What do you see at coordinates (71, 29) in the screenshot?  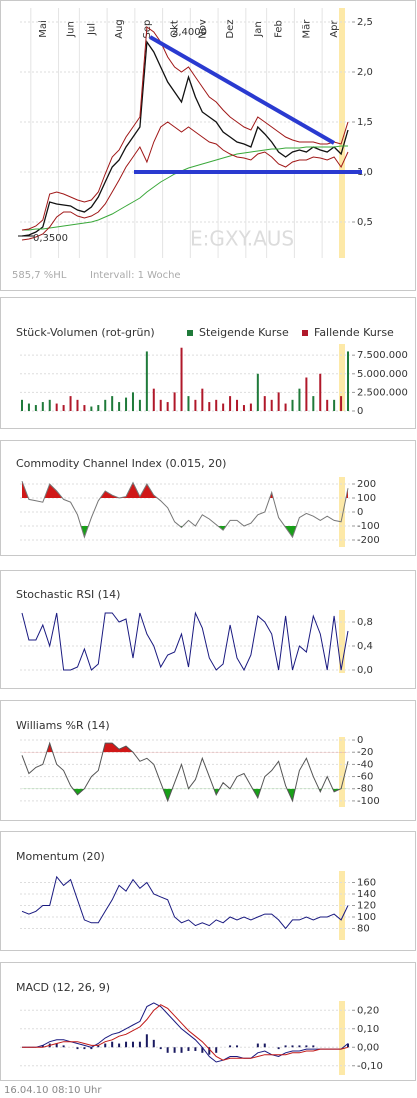 I see `x-tick-label: Jun` at bounding box center [71, 29].